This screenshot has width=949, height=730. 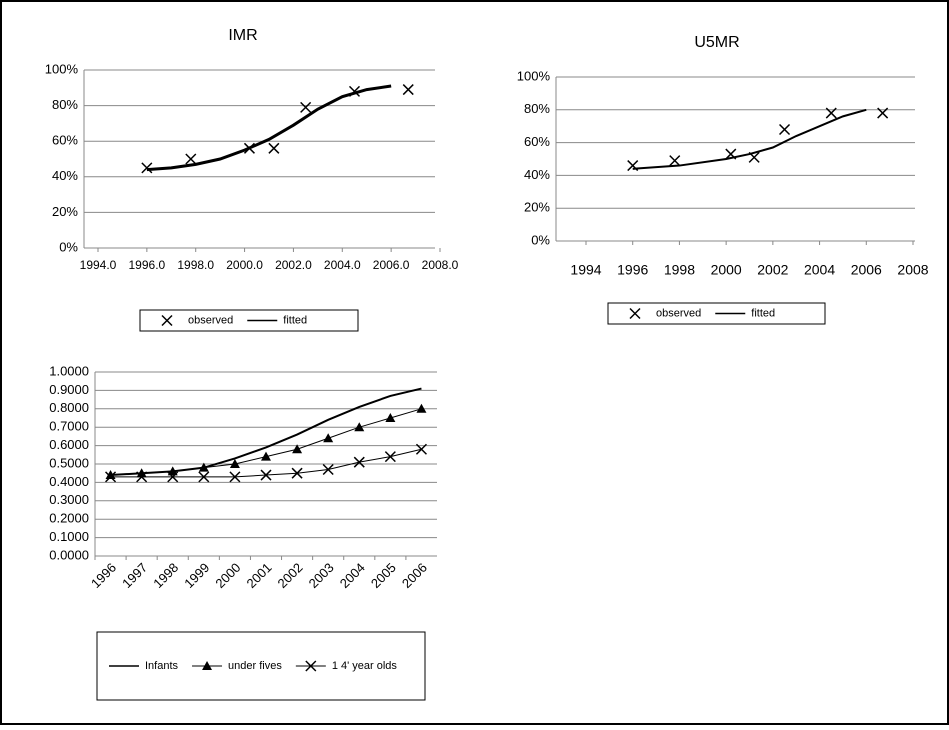 What do you see at coordinates (147, 265) in the screenshot?
I see `x-tick-label: 1996.0` at bounding box center [147, 265].